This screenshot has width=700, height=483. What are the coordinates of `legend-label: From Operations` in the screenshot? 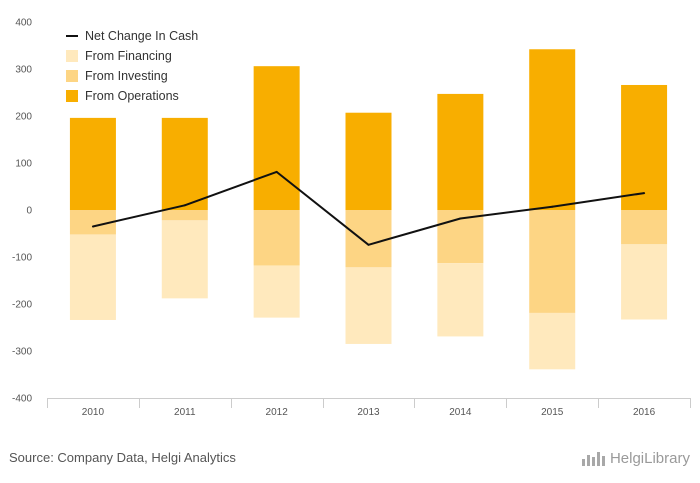 It's located at (132, 96).